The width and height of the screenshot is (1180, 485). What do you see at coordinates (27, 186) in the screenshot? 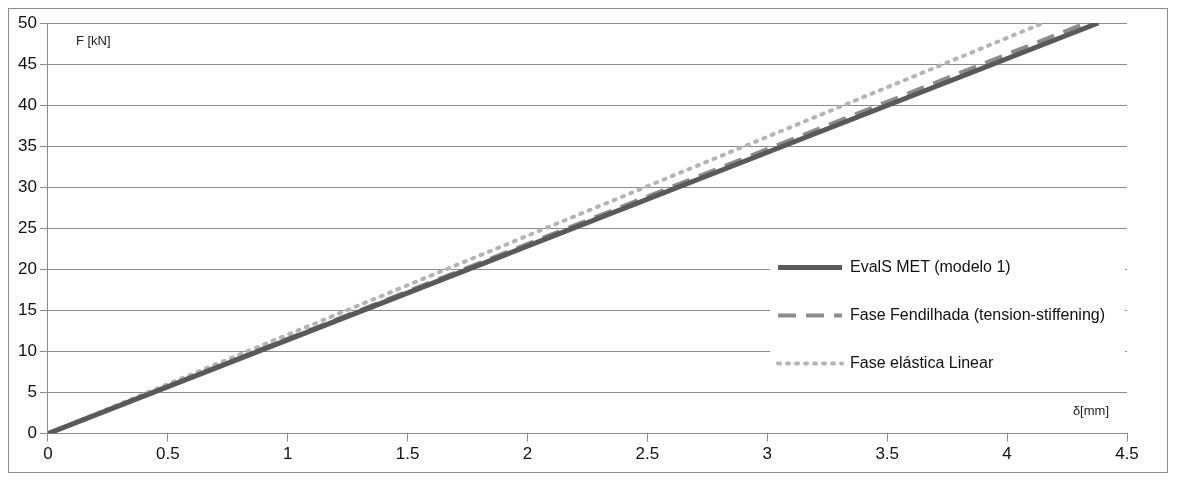
I see `y-tick-label: 30` at bounding box center [27, 186].